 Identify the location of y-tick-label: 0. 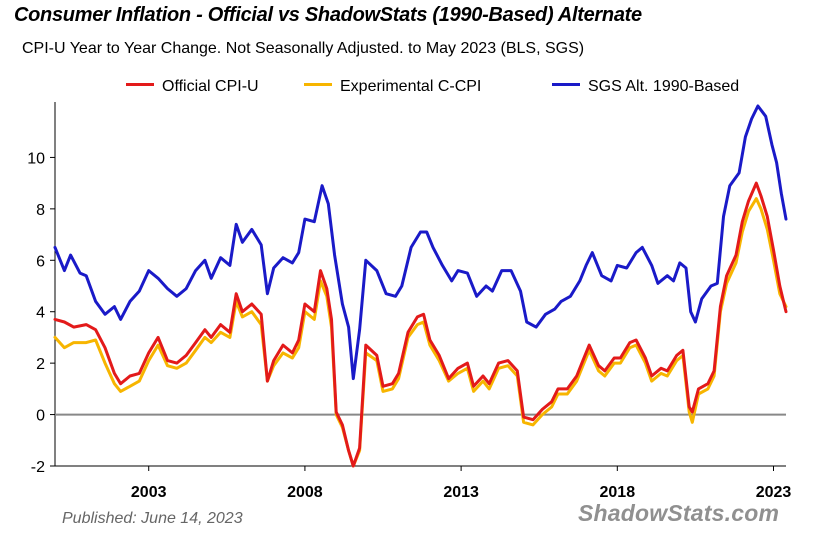
(40, 416).